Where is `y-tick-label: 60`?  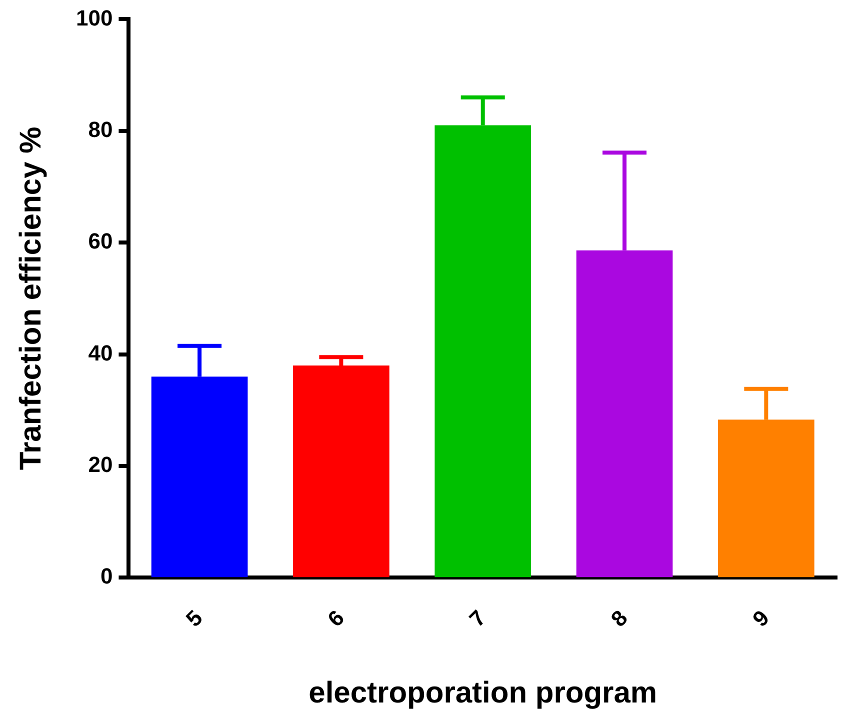
y-tick-label: 60 is located at coordinates (100, 241).